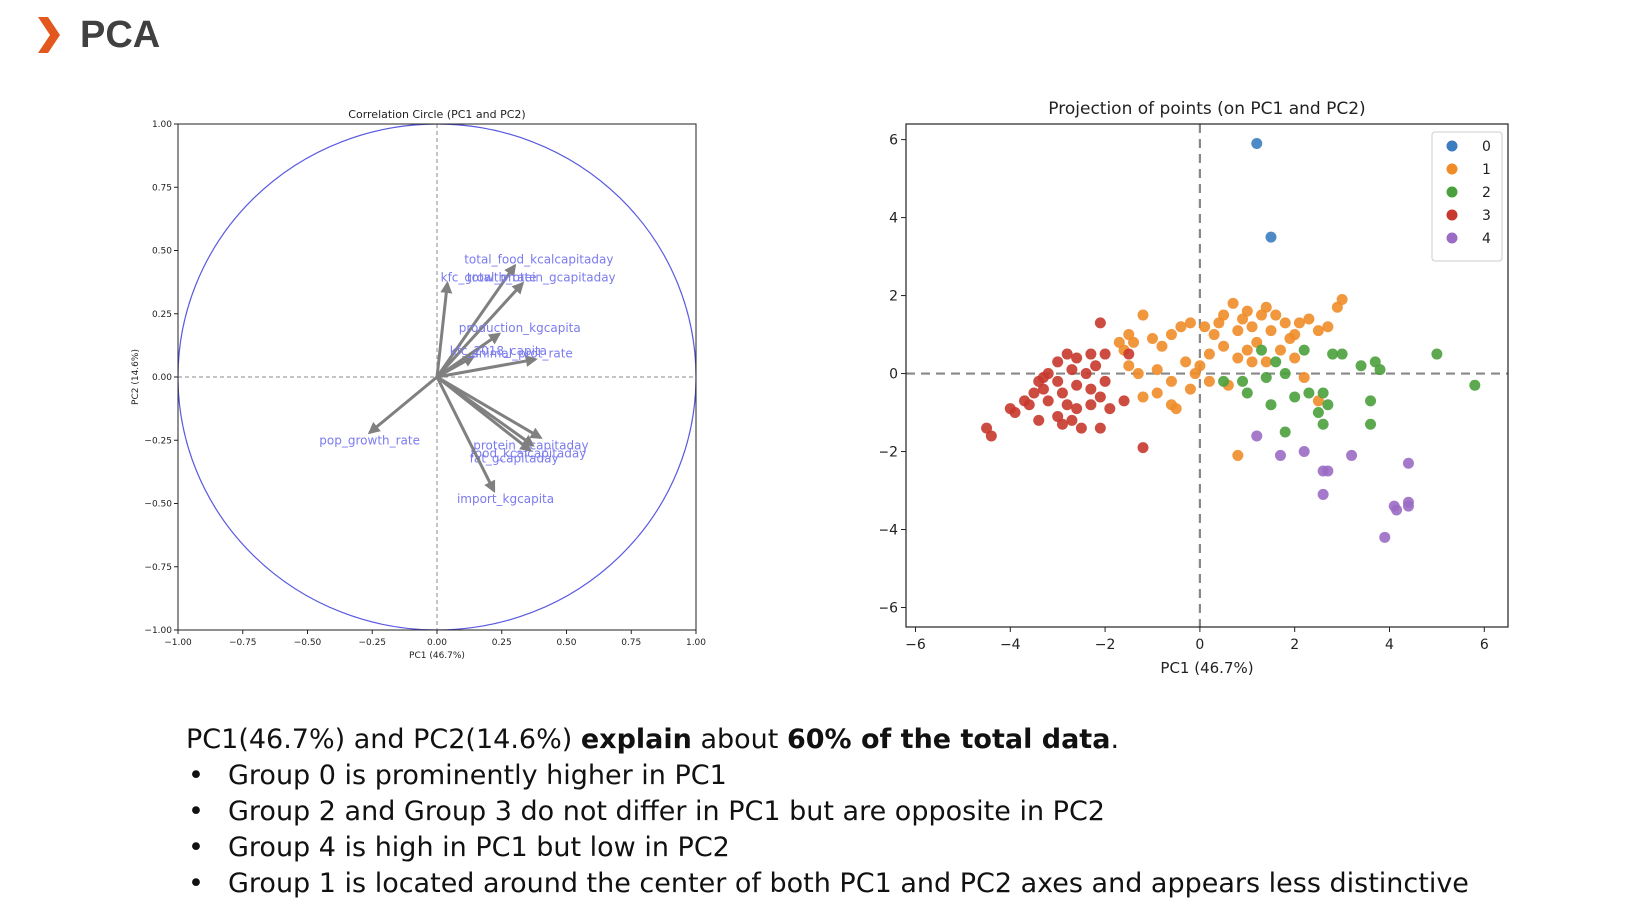 The height and width of the screenshot is (918, 1632). Describe the element at coordinates (1010, 645) in the screenshot. I see `x-tick-label: −4` at that location.